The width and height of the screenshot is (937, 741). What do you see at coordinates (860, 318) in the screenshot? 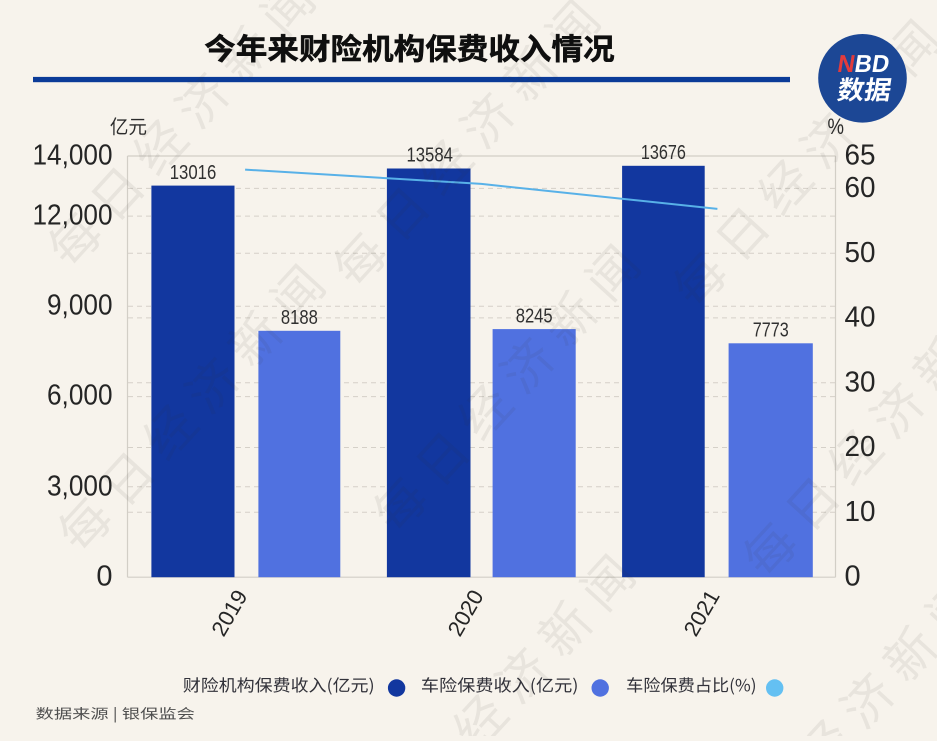
I see `svg-text: 40` at bounding box center [860, 318].